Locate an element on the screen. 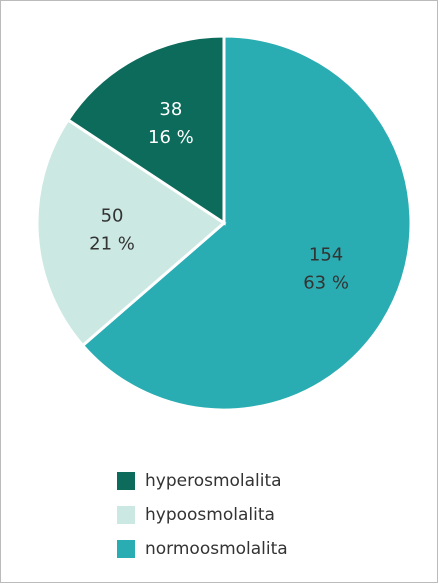  legend-label: normoosmolalita is located at coordinates (216, 549).